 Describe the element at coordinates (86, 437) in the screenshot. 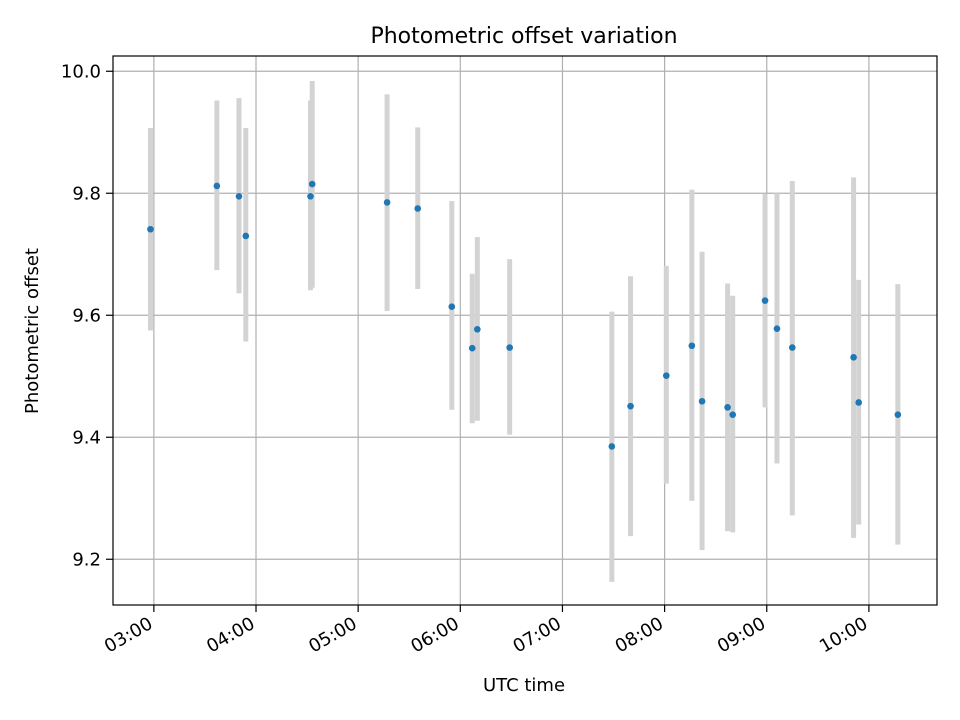

I see `y-tick-label: 9.4` at that location.